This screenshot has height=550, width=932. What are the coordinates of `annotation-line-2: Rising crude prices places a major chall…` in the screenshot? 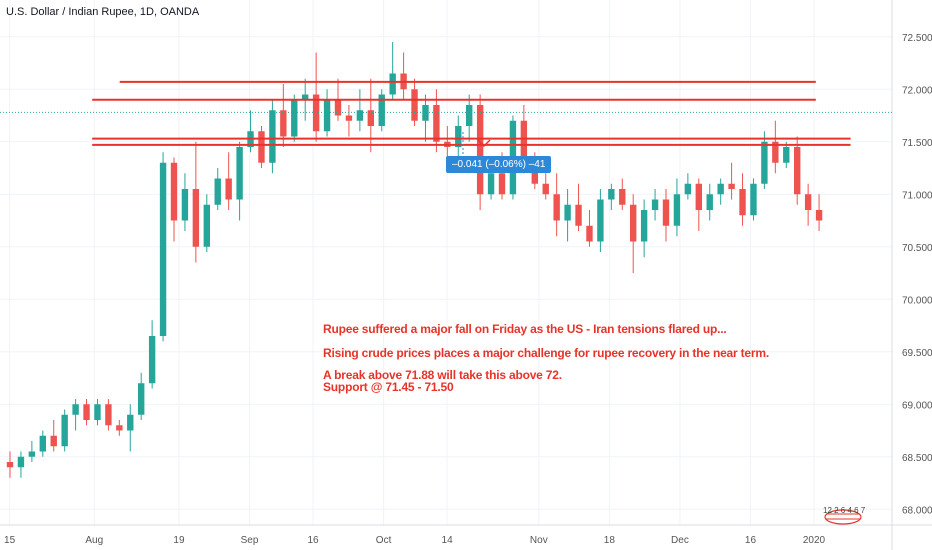 It's located at (546, 353).